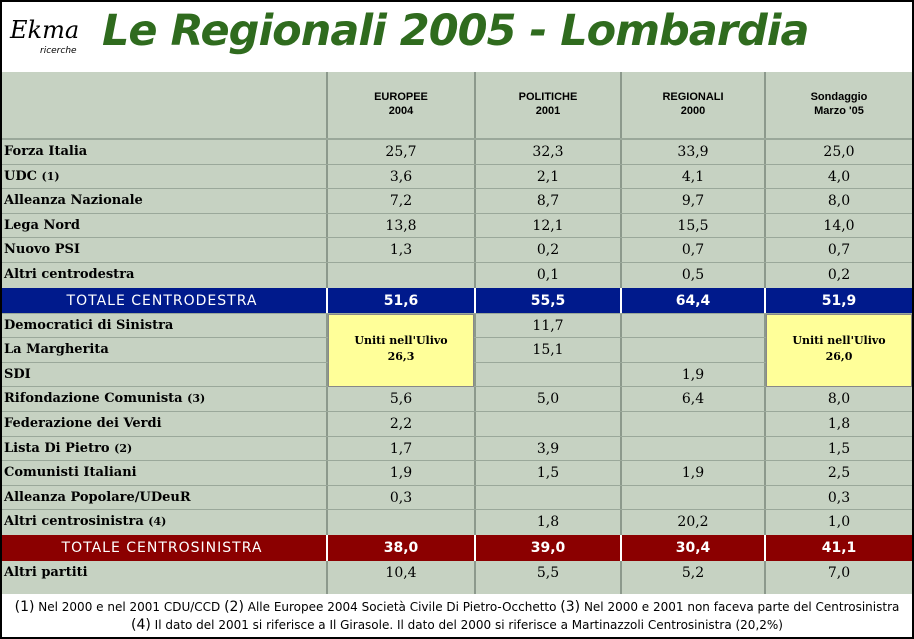  I want to click on value-cell: 2,1, so click(548, 176).